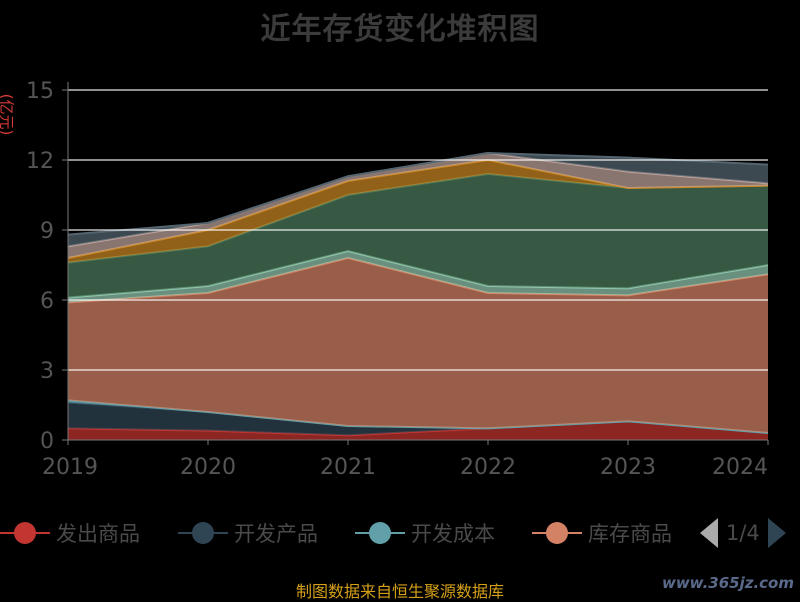 The image size is (800, 602). I want to click on x-tick-label: 2022, so click(488, 467).